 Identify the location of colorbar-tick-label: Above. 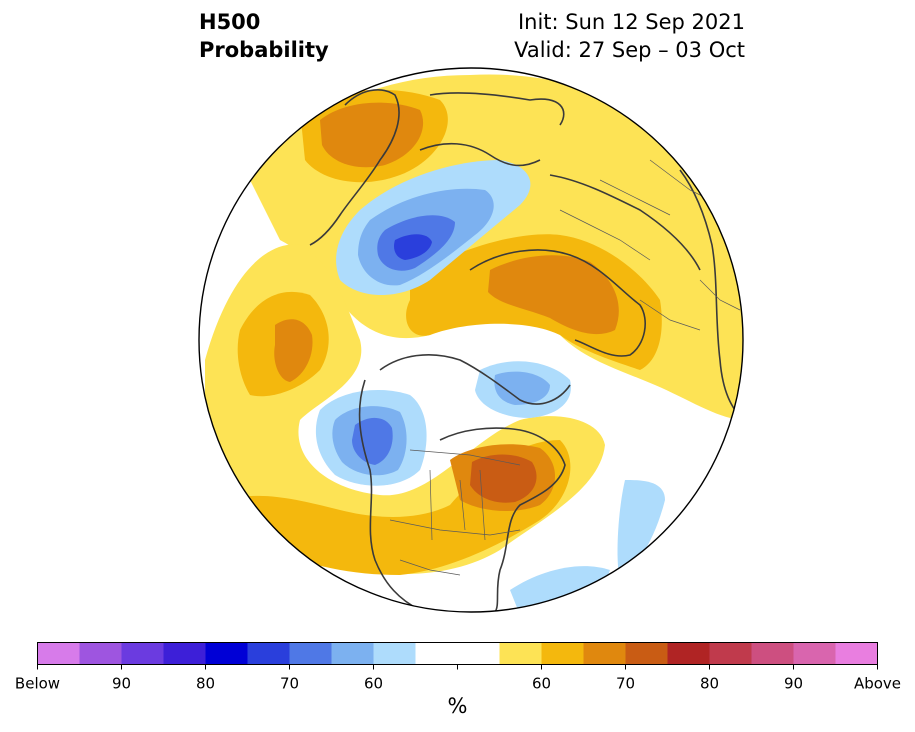
(877, 684).